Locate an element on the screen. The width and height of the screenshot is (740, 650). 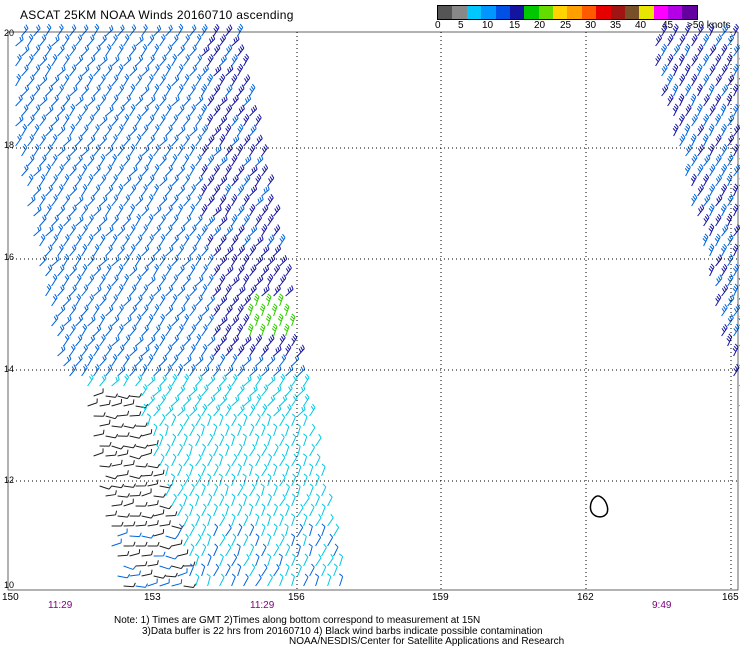
color-scale-tick-label: 20 is located at coordinates (540, 25).